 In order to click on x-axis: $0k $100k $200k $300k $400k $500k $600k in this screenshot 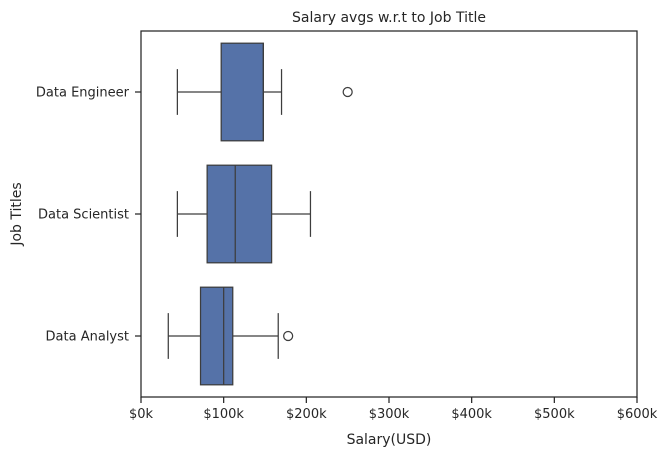, I will do `click(393, 409)`.